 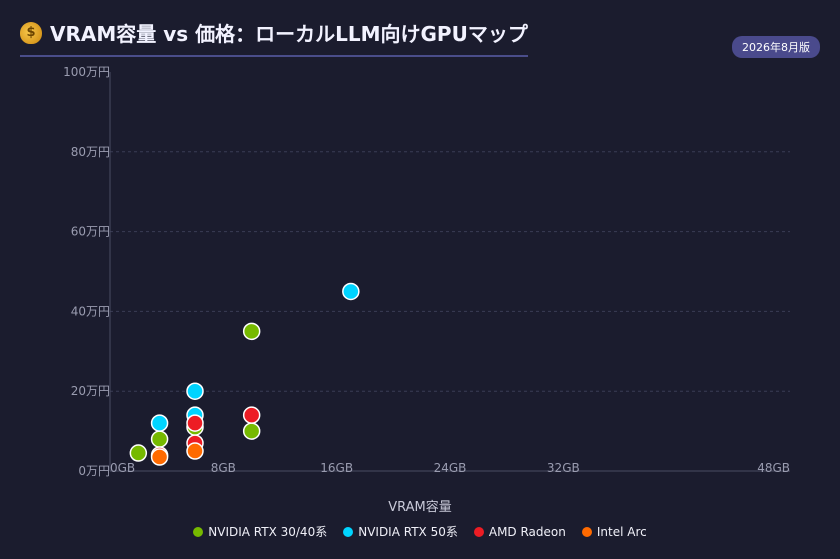 What do you see at coordinates (90, 391) in the screenshot?
I see `y-tick-label: 20万円` at bounding box center [90, 391].